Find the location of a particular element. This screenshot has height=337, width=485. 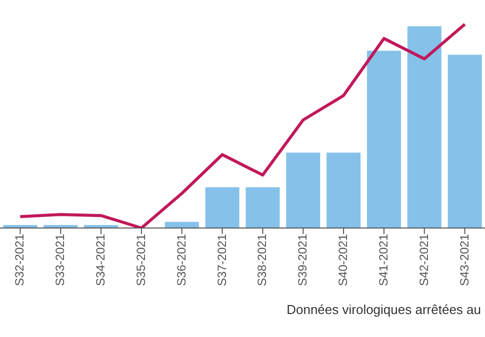

x-tick-label: S32-2021 is located at coordinates (19, 260).